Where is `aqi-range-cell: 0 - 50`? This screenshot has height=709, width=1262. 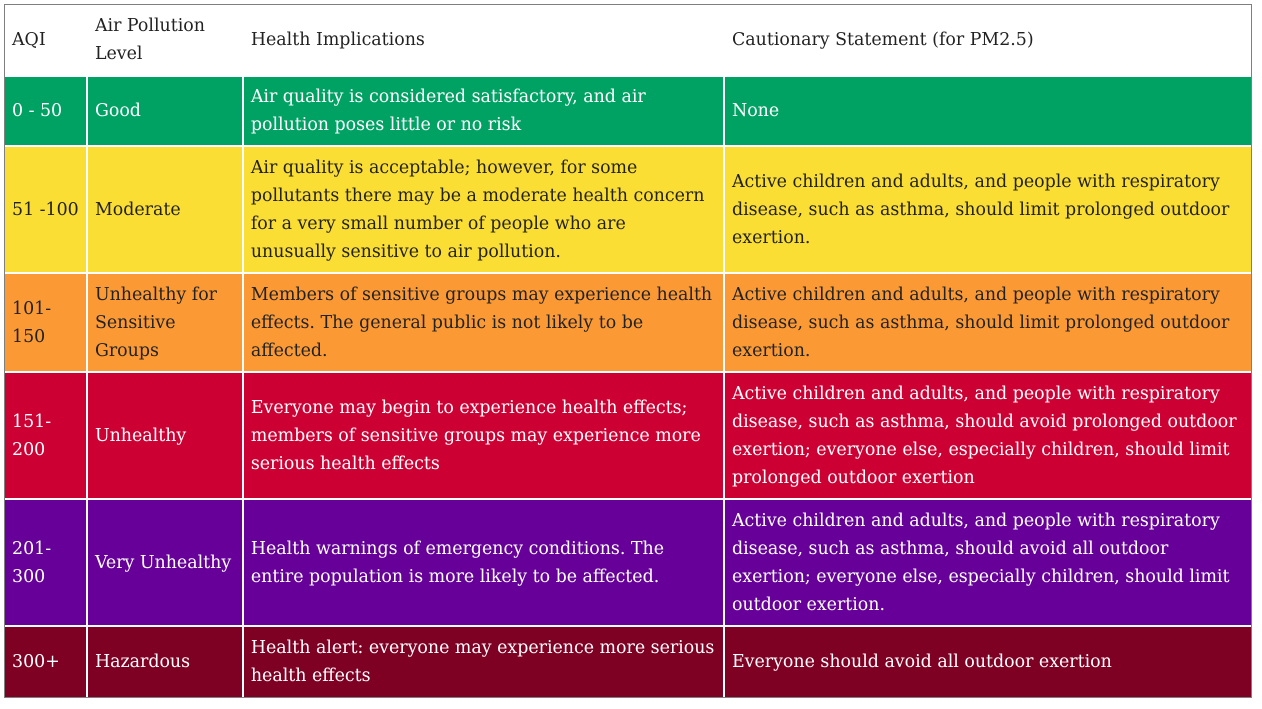
aqi-range-cell: 0 - 50 is located at coordinates (46, 112).